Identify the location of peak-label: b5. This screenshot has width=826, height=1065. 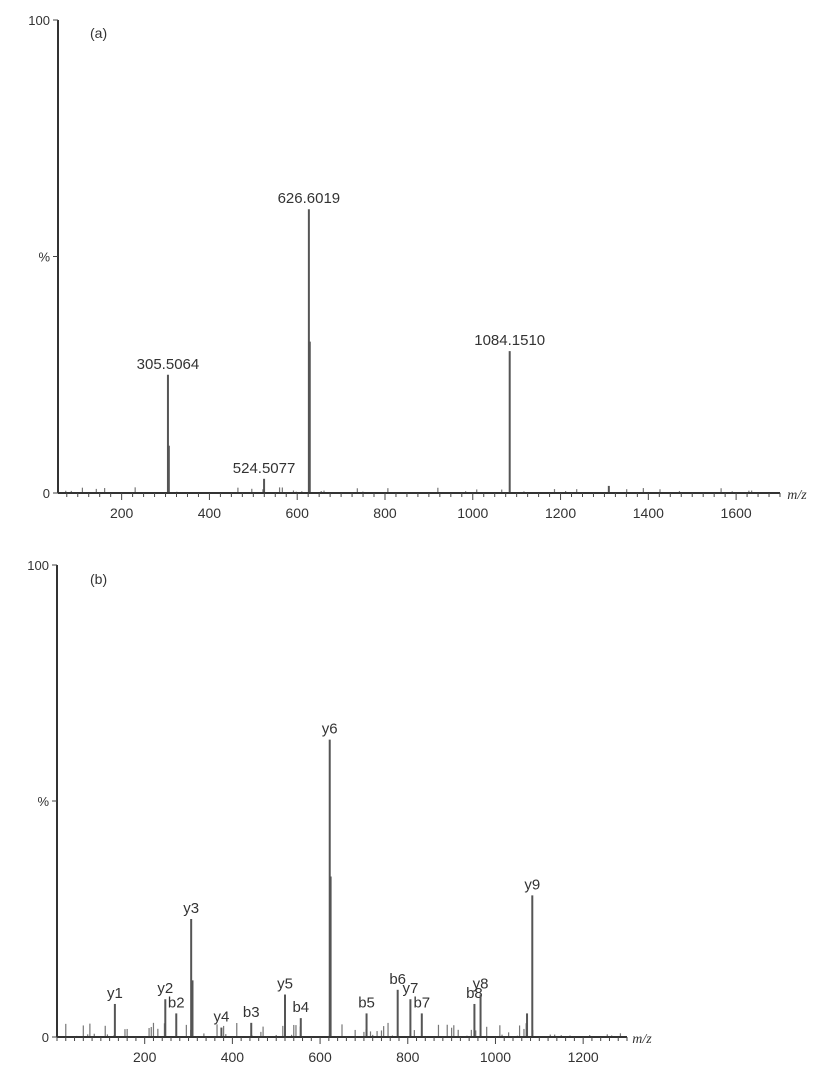
(366, 1002).